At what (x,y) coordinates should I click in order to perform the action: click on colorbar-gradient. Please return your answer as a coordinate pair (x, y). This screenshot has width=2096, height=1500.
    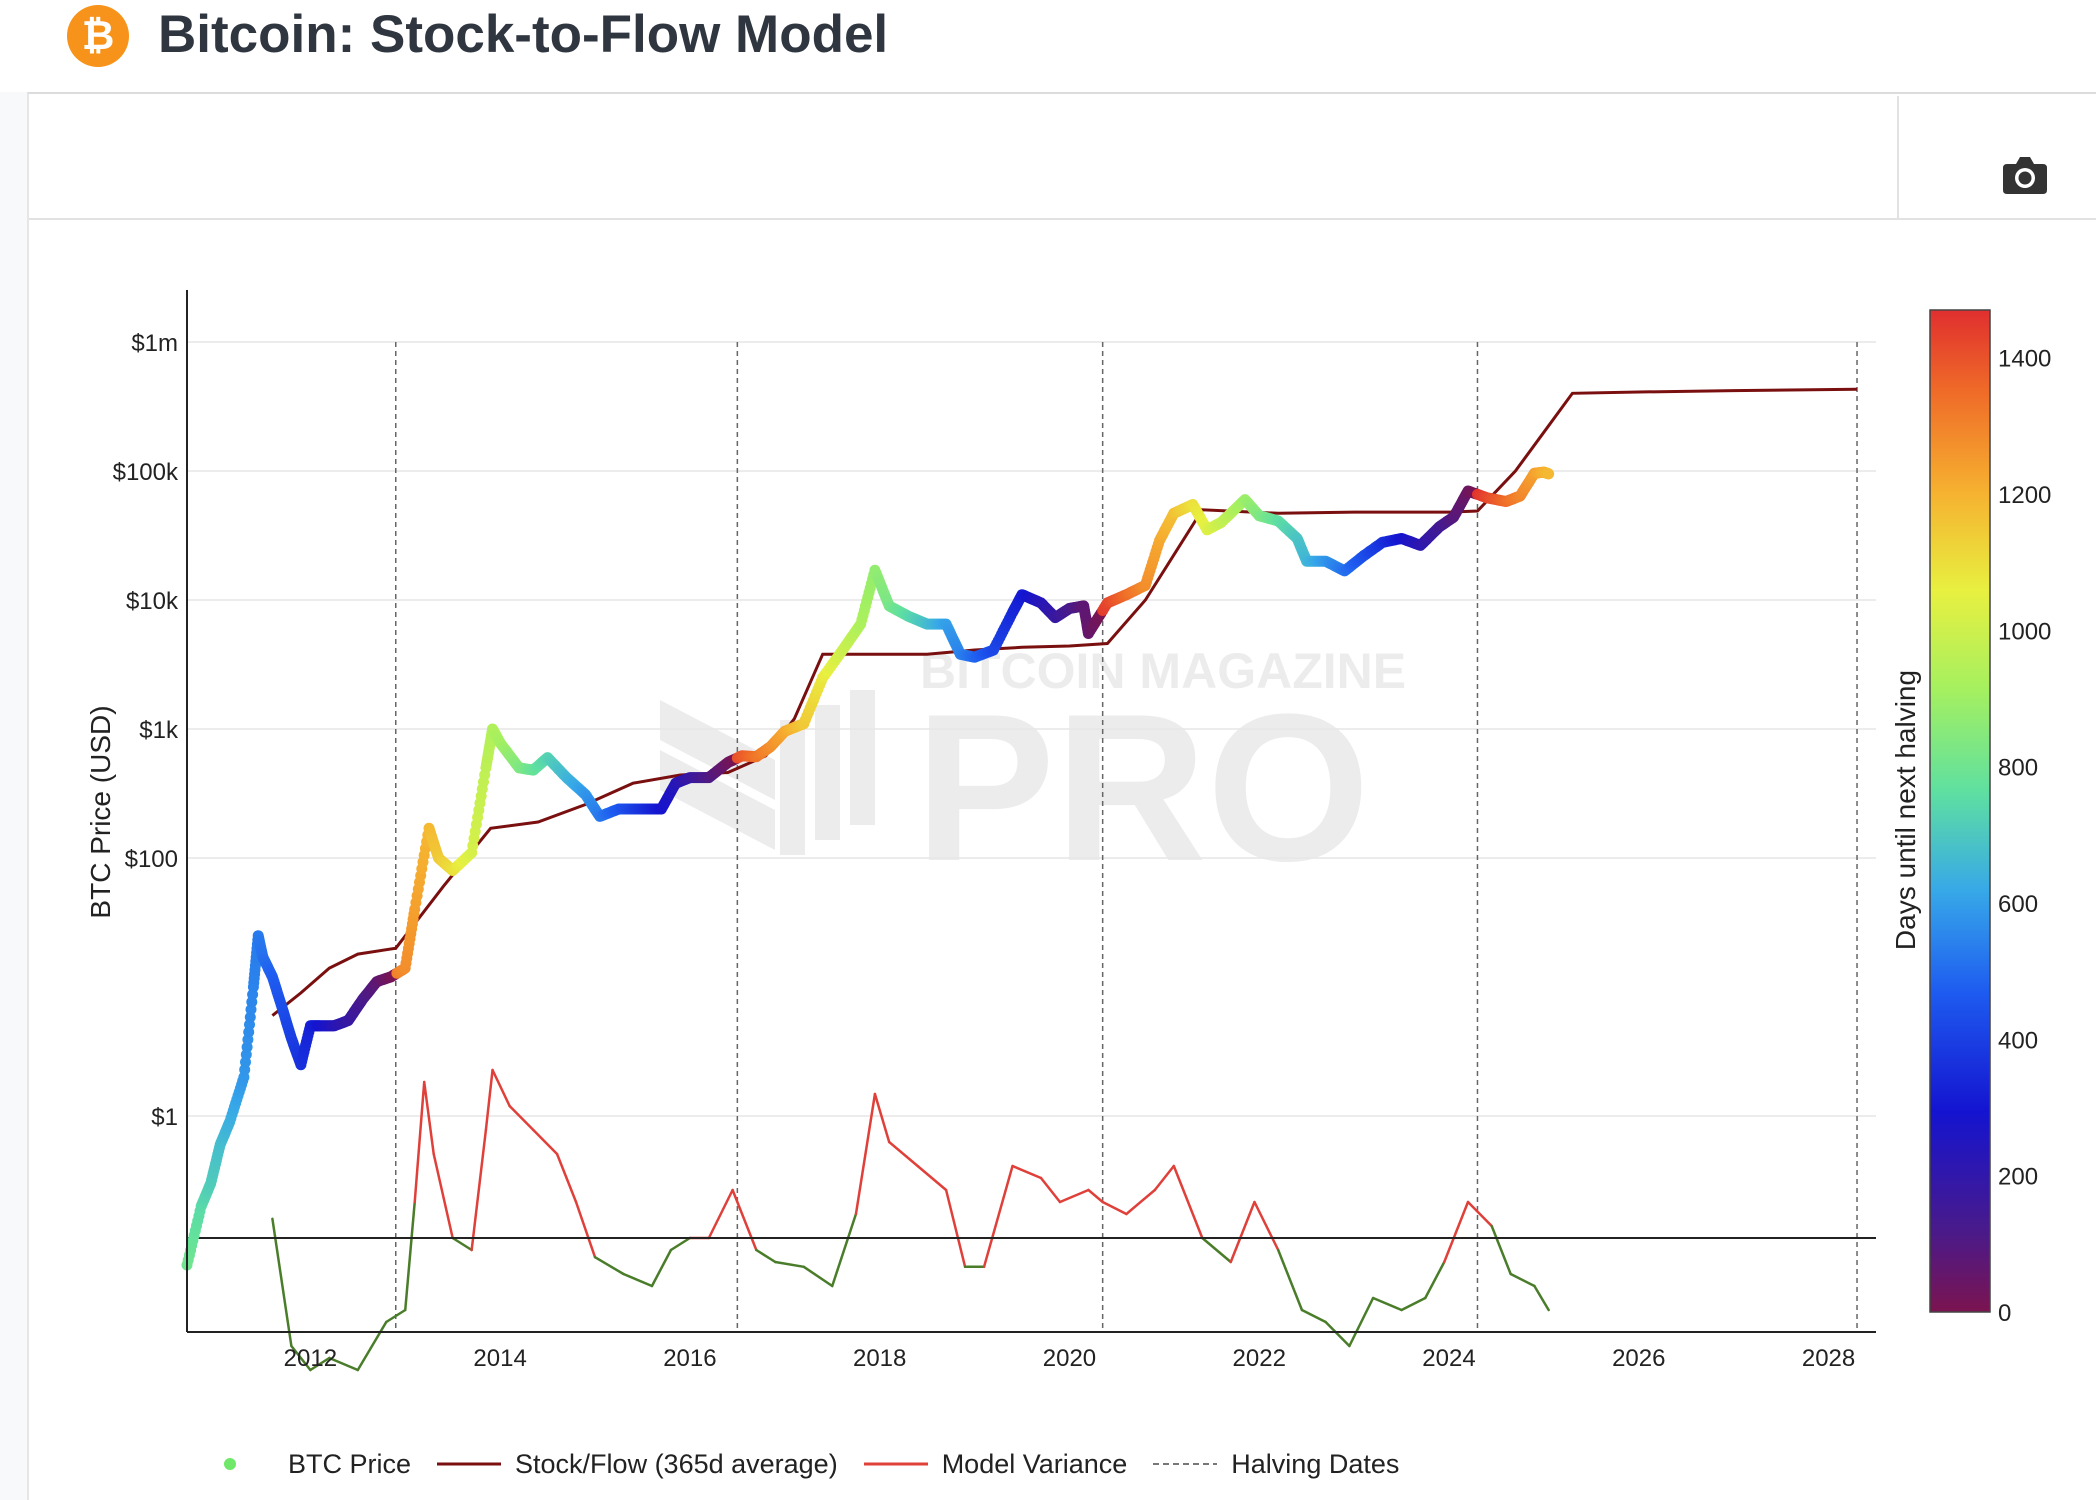
    Looking at the image, I should click on (1960, 811).